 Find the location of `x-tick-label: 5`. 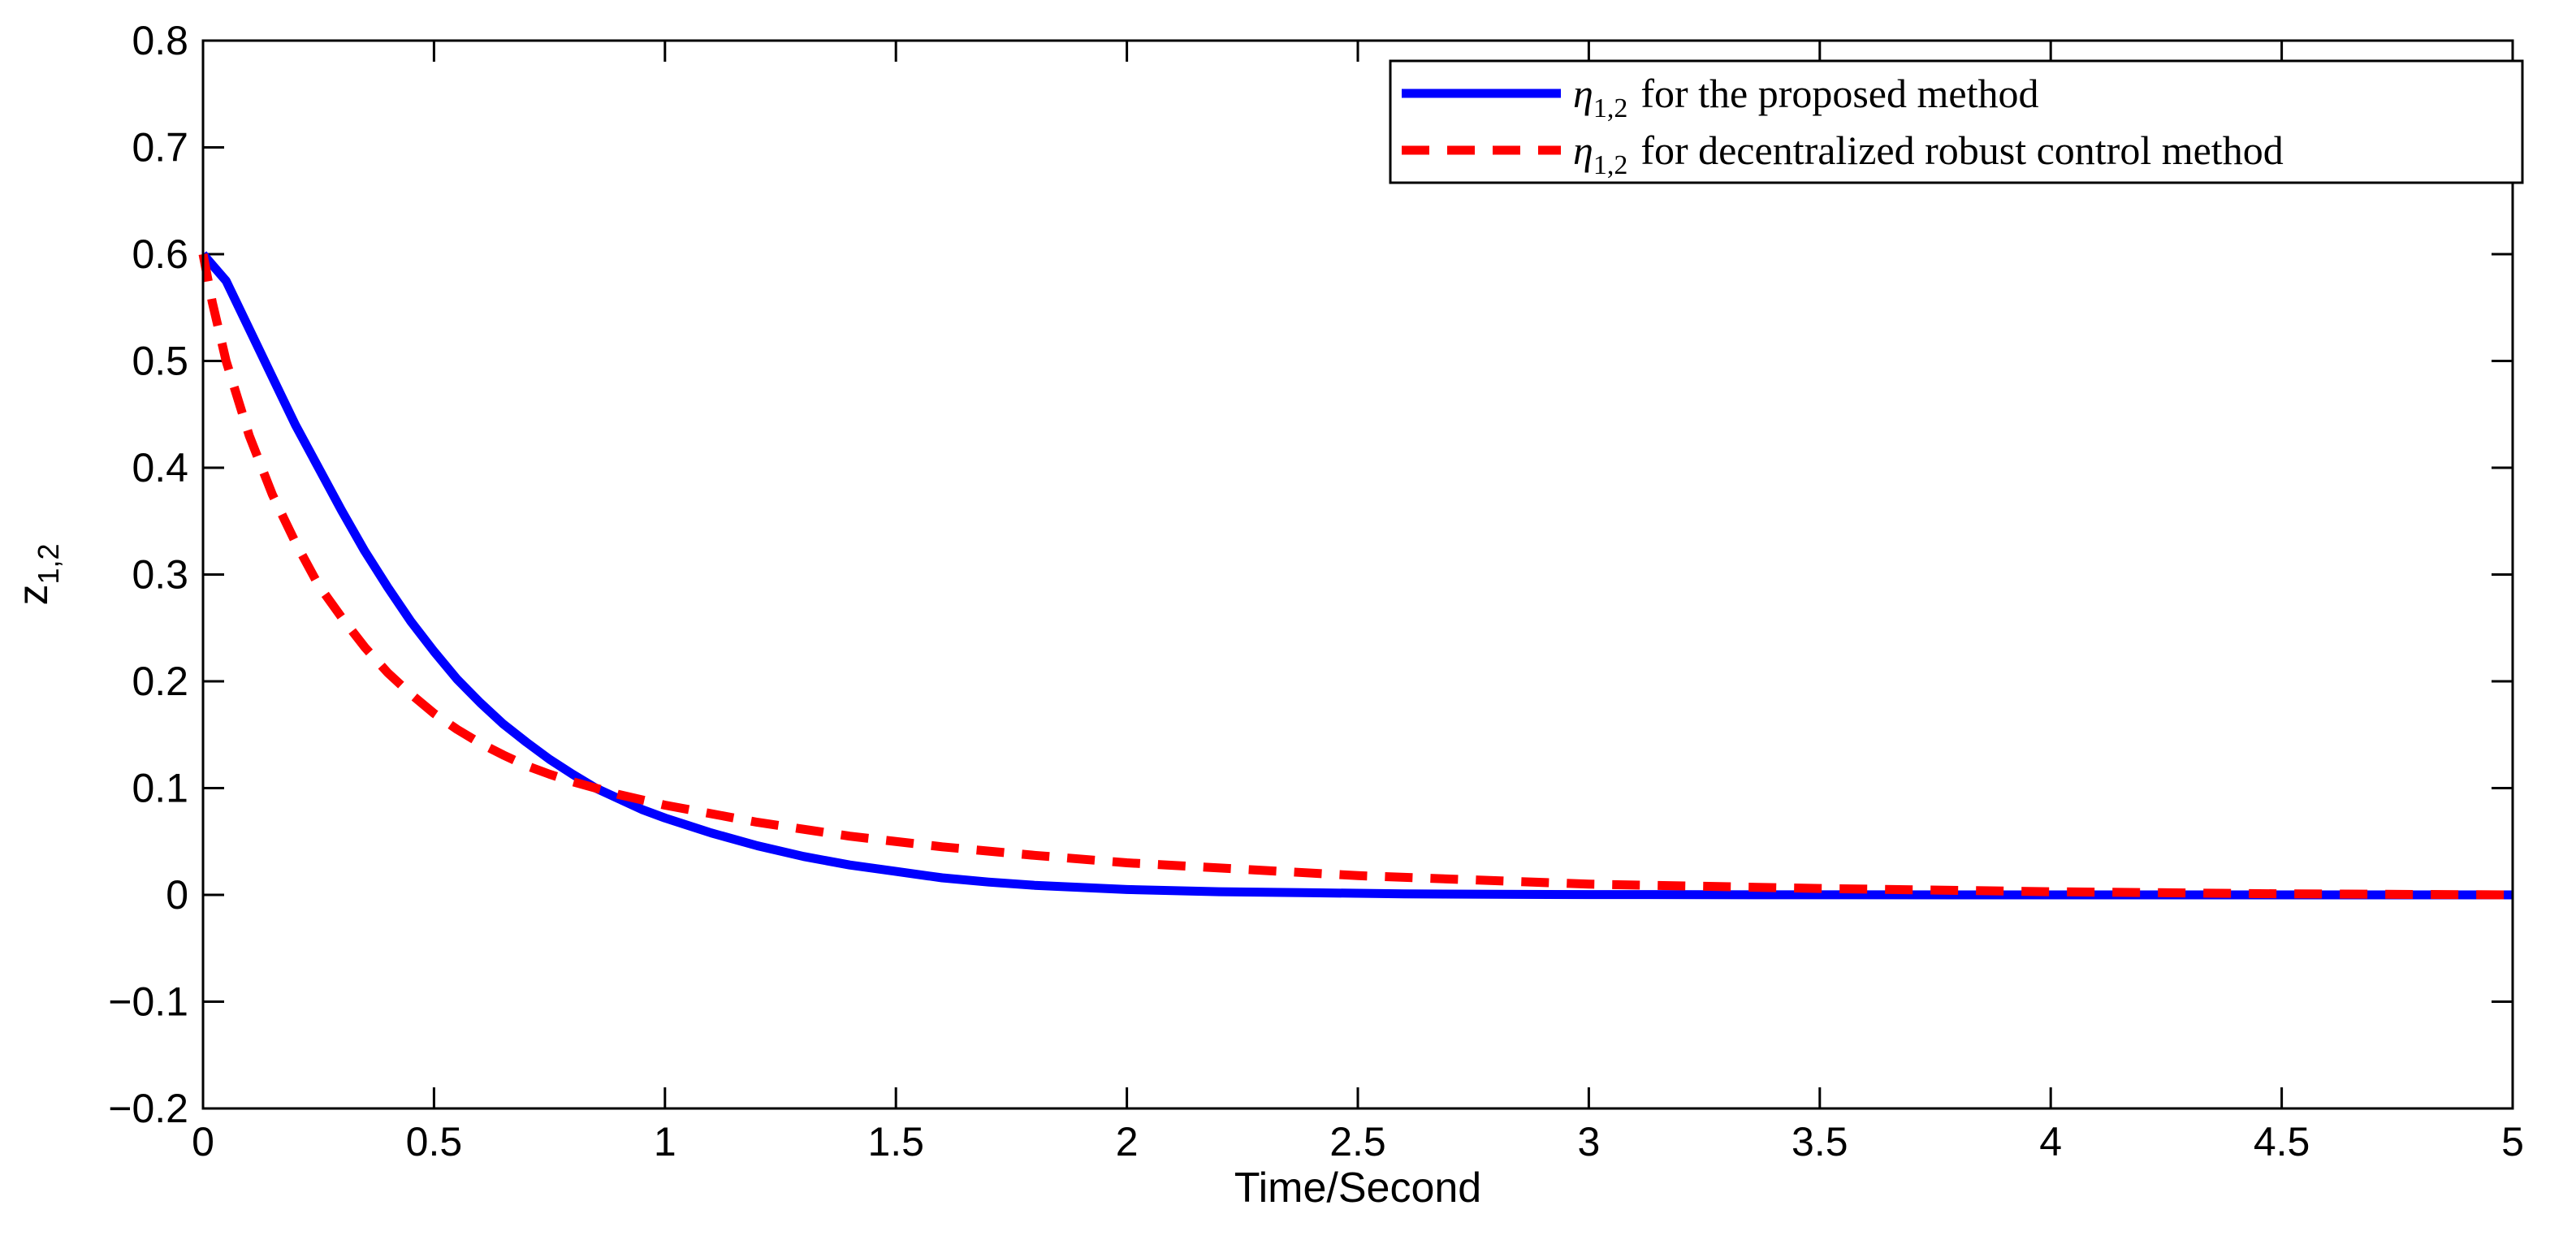

x-tick-label: 5 is located at coordinates (2512, 1141).